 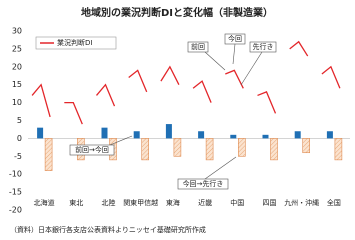 I want to click on x-tick-label: 九州・沖縄, so click(x=301, y=202).